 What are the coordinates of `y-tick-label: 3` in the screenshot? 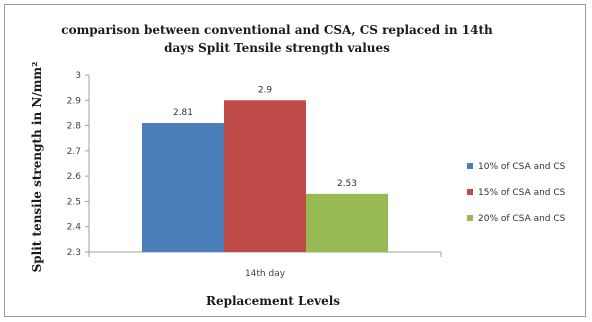 It's located at (78, 76).